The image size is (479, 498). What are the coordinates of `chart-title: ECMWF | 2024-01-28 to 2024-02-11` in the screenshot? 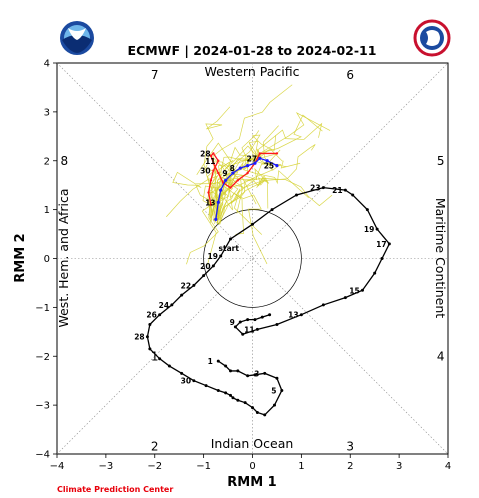 It's located at (252, 50).